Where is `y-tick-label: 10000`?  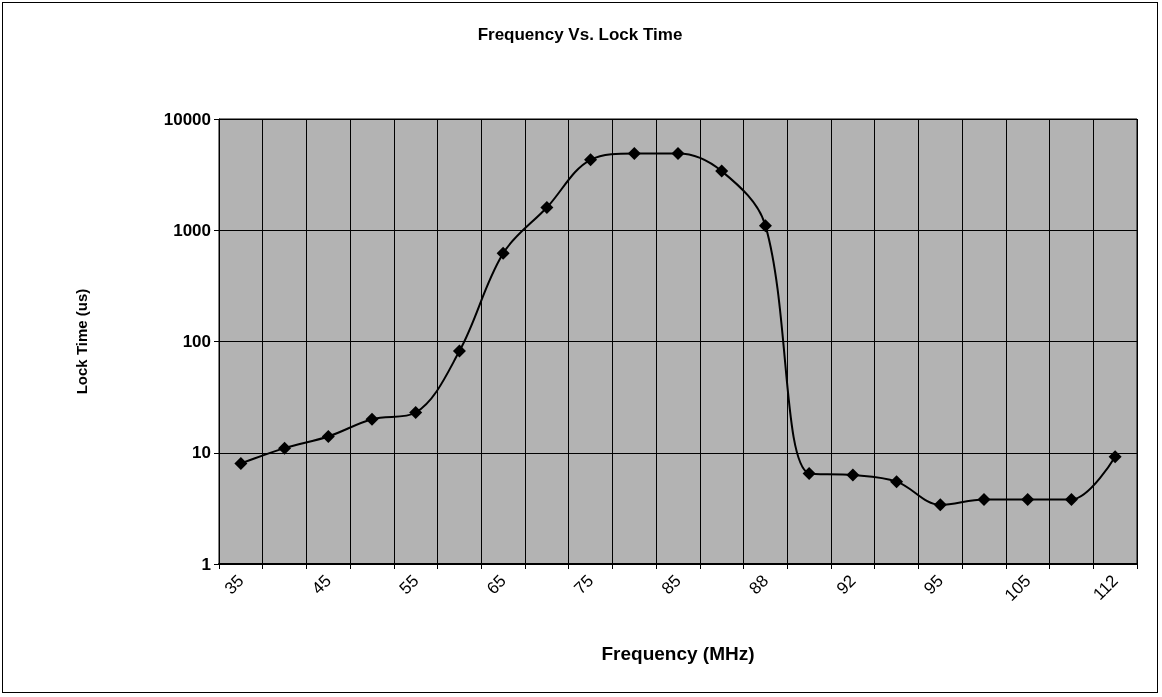 y-tick-label: 10000 is located at coordinates (187, 119).